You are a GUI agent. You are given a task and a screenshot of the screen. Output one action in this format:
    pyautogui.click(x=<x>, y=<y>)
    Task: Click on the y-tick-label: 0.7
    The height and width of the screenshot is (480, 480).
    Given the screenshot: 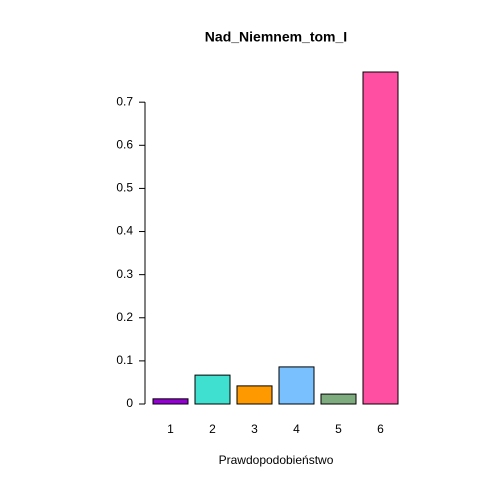 What is the action you would take?
    pyautogui.click(x=124, y=101)
    